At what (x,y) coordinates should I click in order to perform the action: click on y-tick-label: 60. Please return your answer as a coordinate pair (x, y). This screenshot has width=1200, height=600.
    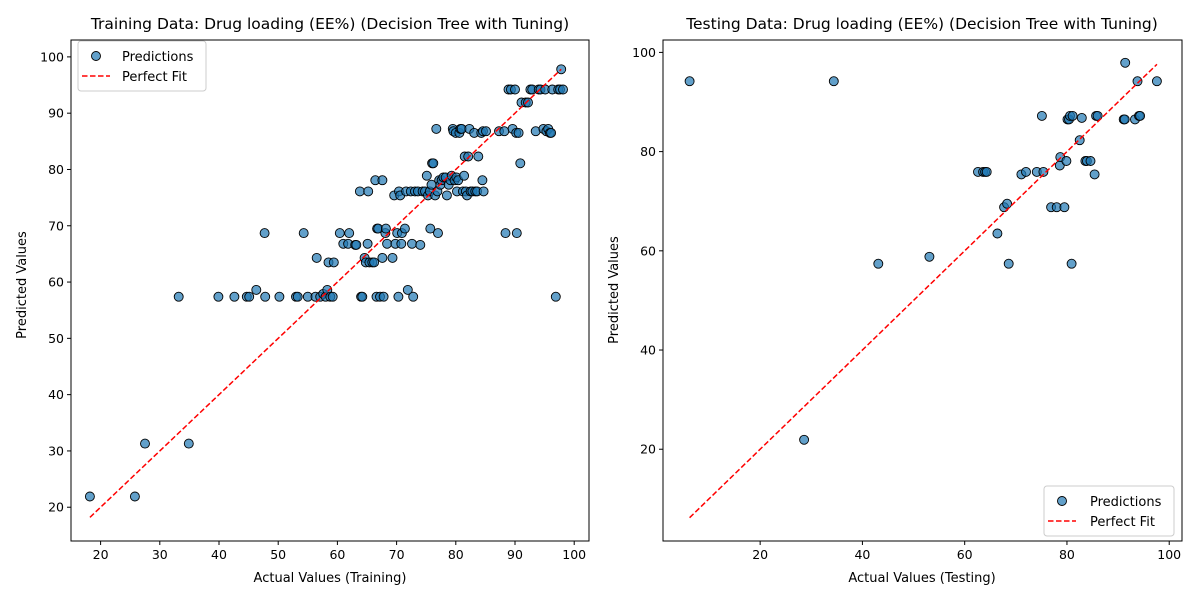
    Looking at the image, I should click on (648, 250).